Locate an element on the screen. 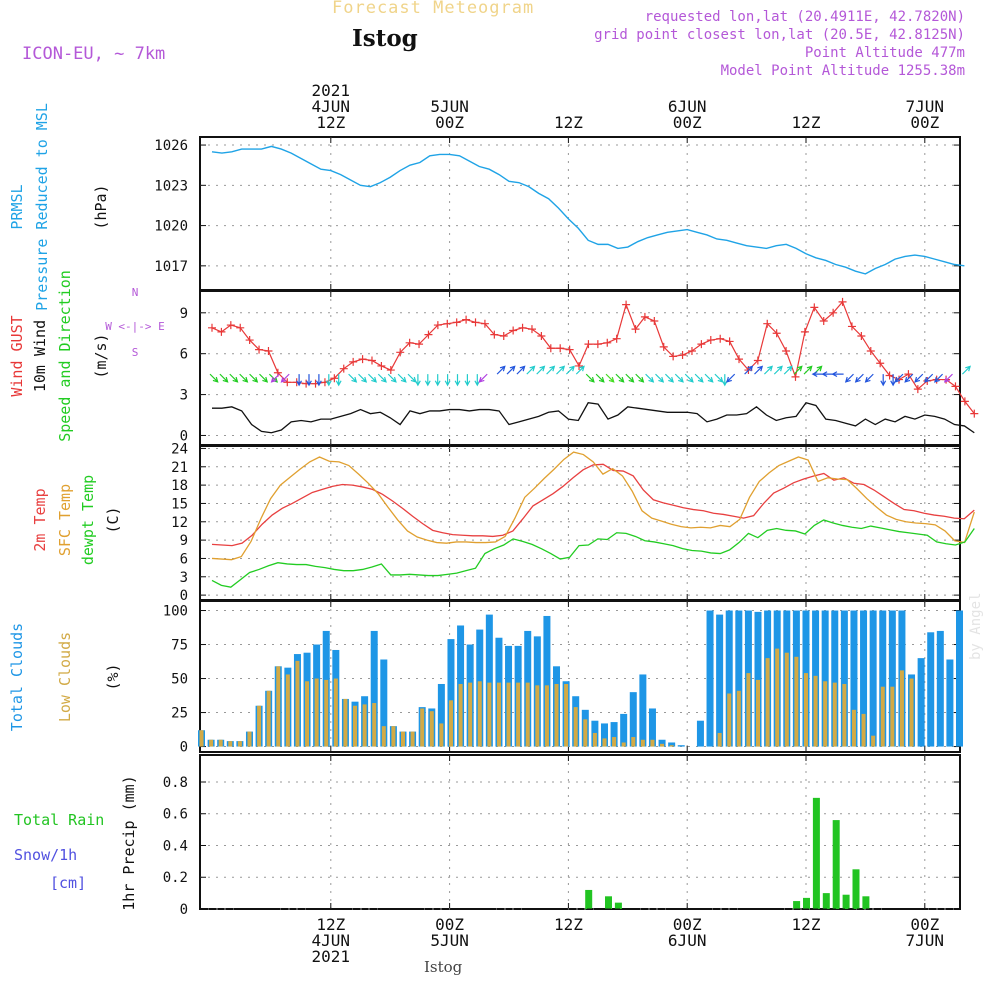  precipitation-ytick-label: 0.6 is located at coordinates (175, 815).